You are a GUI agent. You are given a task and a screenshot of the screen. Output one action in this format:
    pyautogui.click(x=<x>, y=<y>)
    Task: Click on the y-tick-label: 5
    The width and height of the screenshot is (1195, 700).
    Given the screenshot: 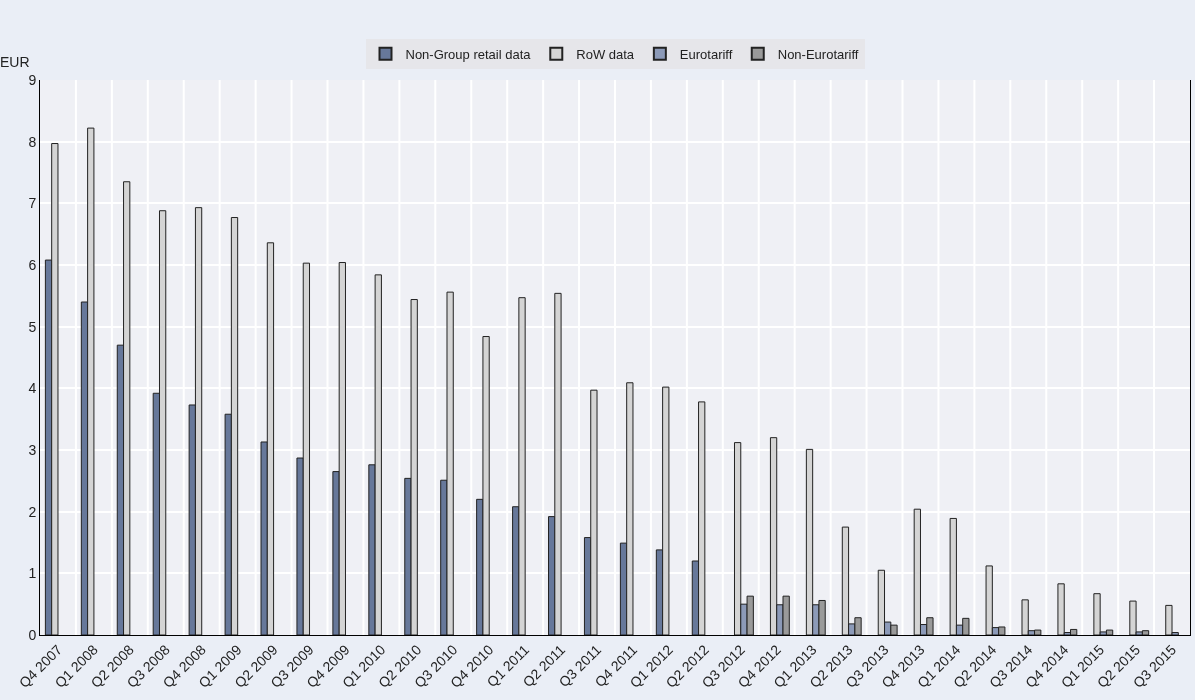 What is the action you would take?
    pyautogui.click(x=32, y=326)
    